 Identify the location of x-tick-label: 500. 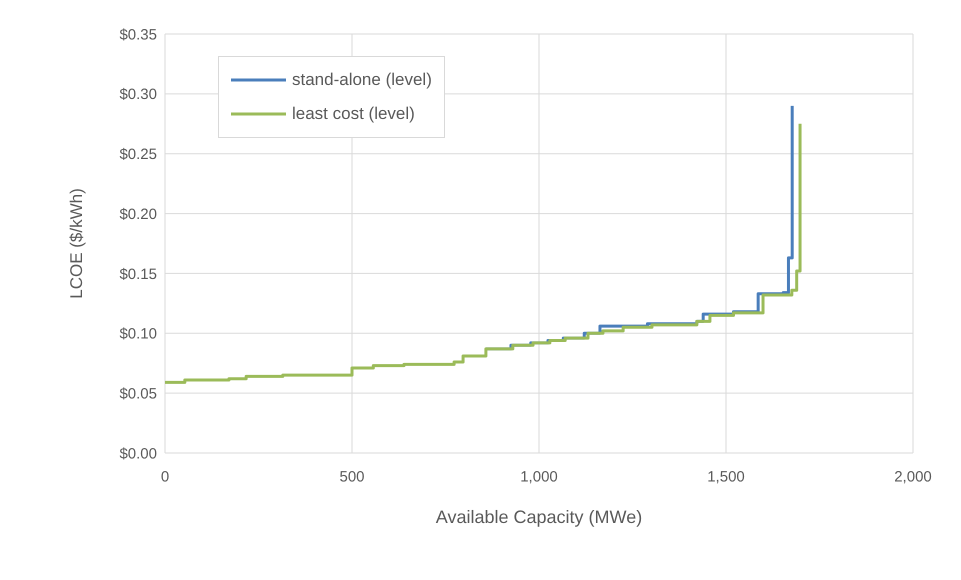
(352, 477).